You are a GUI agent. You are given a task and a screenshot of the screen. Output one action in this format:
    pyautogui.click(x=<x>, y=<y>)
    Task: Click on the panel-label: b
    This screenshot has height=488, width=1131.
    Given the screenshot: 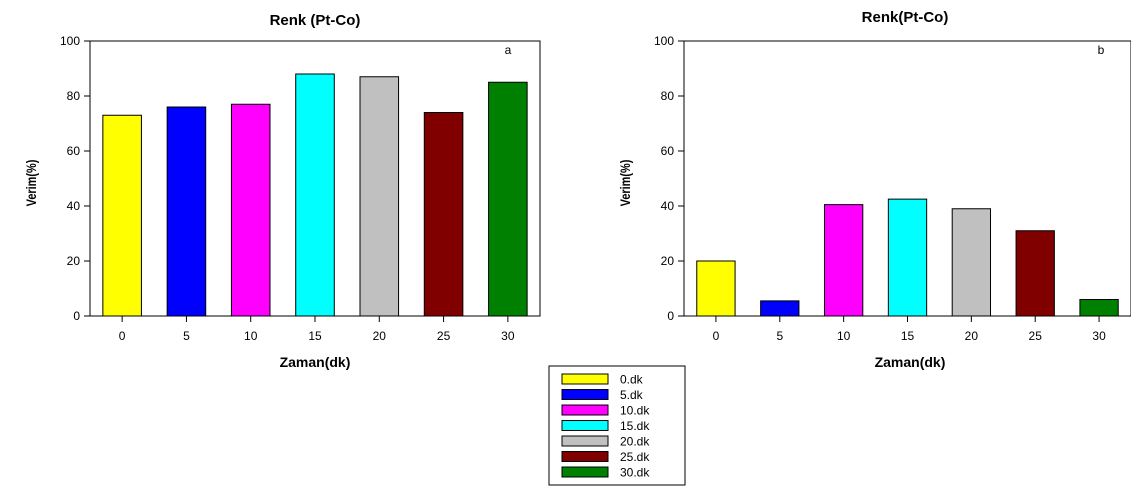 What is the action you would take?
    pyautogui.click(x=1101, y=50)
    